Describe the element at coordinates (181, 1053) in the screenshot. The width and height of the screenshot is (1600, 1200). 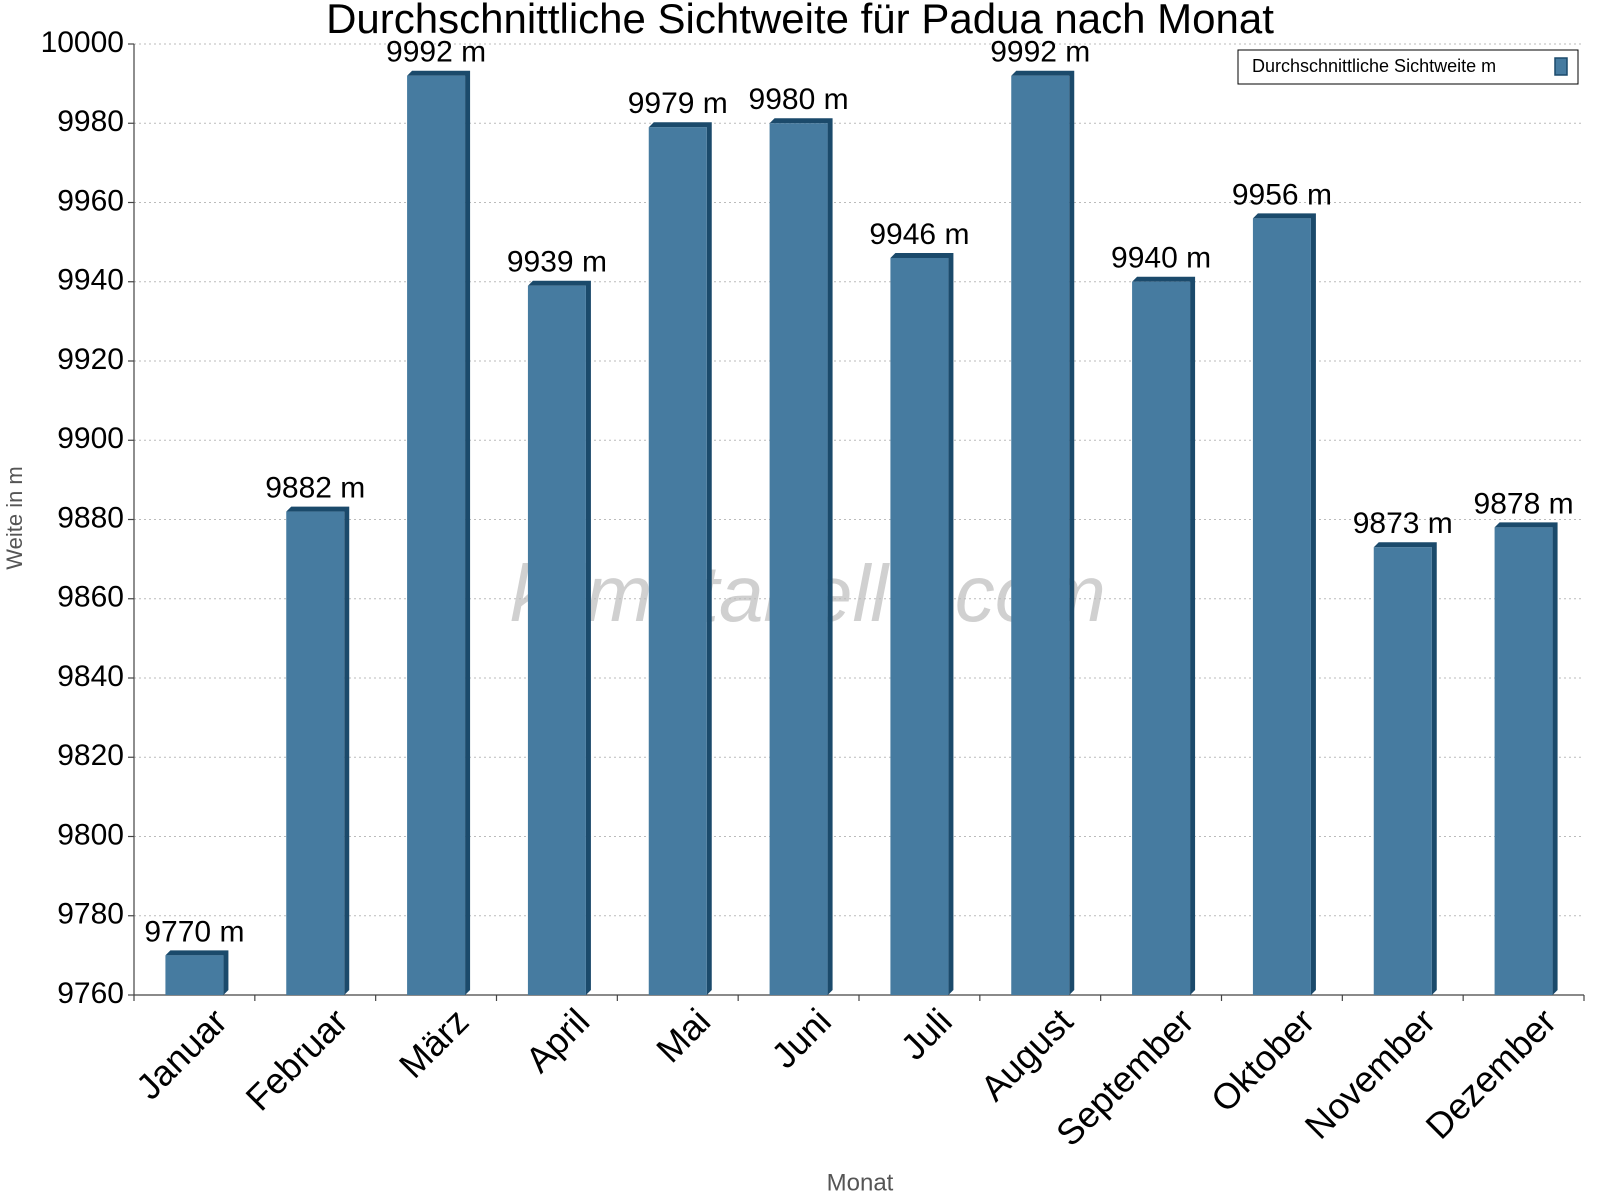
I see `x-tick-label: Januar` at that location.